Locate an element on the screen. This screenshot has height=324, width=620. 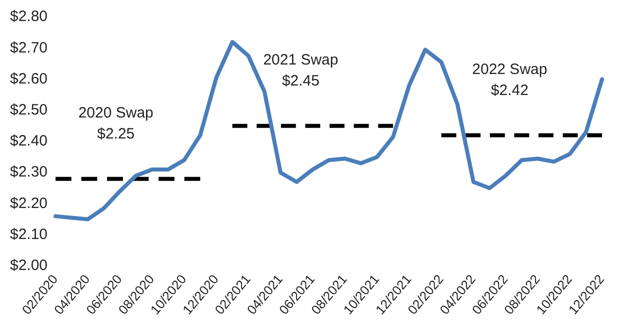
y-tick-label: $2.60 is located at coordinates (29, 79).